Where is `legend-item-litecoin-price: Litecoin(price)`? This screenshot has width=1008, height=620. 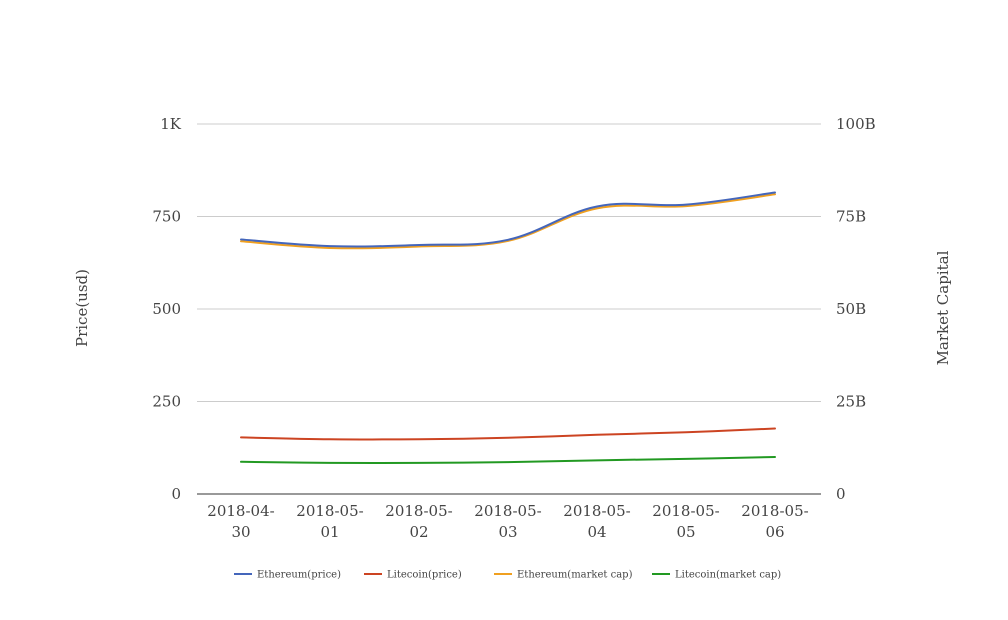 legend-item-litecoin-price: Litecoin(price) is located at coordinates (413, 575).